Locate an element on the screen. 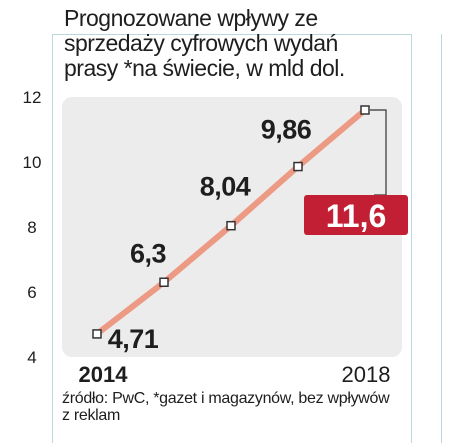  y-tick-labels: 4 6 8 10 12 is located at coordinates (32, 227).